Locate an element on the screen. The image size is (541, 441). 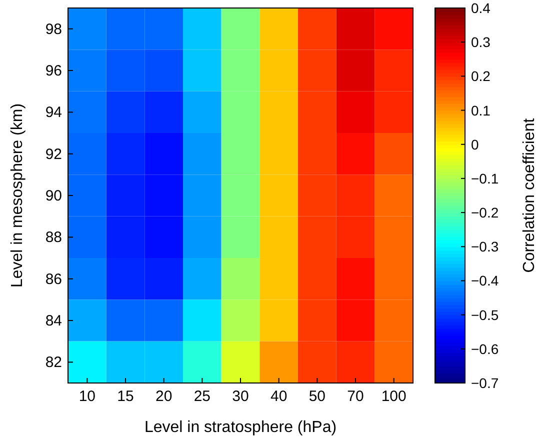
color-bar-title: Correlation coefficient is located at coordinates (529, 195).